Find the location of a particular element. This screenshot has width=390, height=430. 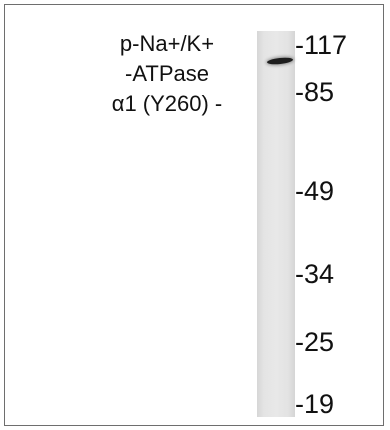

protein-label: p-Na+/K+ -ATPase α1 (Y260) - is located at coordinates (167, 74).